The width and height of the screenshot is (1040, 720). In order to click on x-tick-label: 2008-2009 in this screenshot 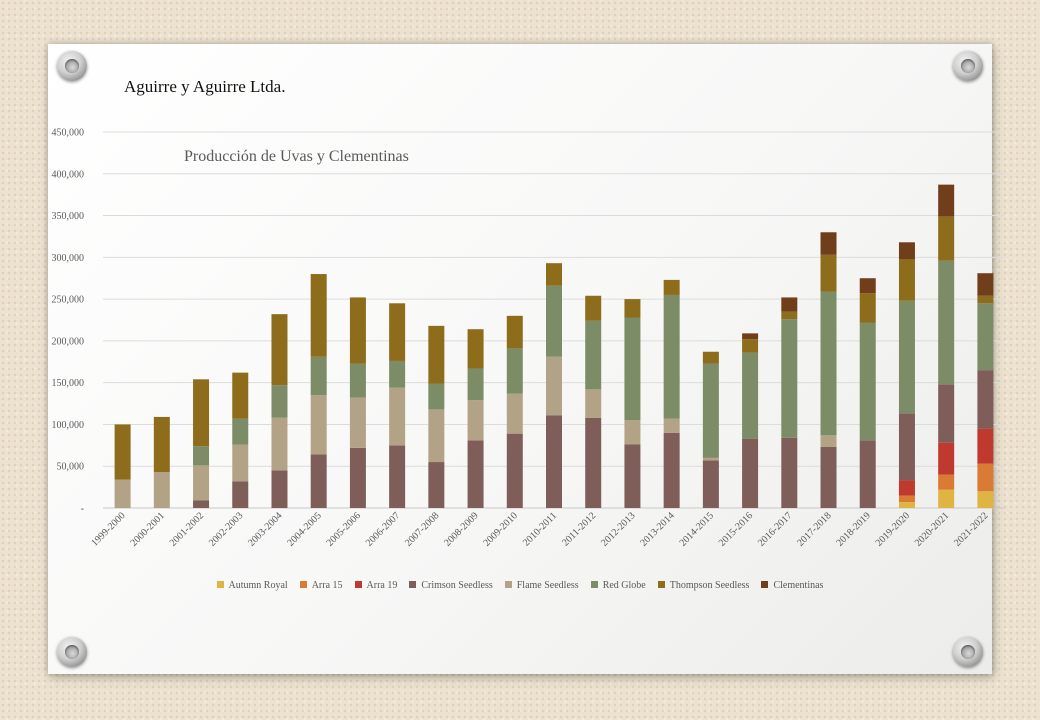, I will do `click(461, 529)`.